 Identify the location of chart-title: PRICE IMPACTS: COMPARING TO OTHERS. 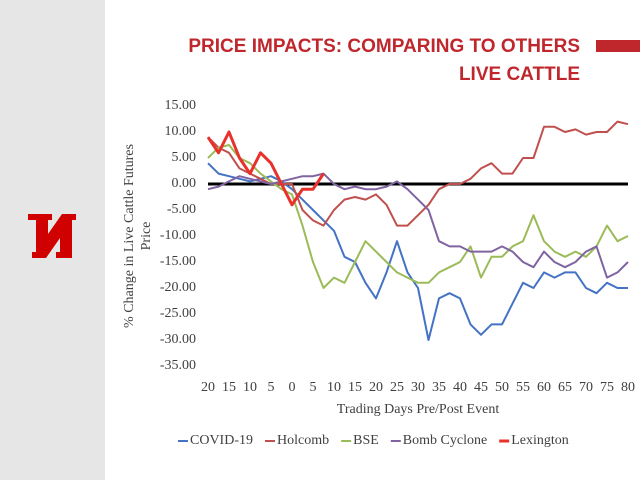
(384, 46).